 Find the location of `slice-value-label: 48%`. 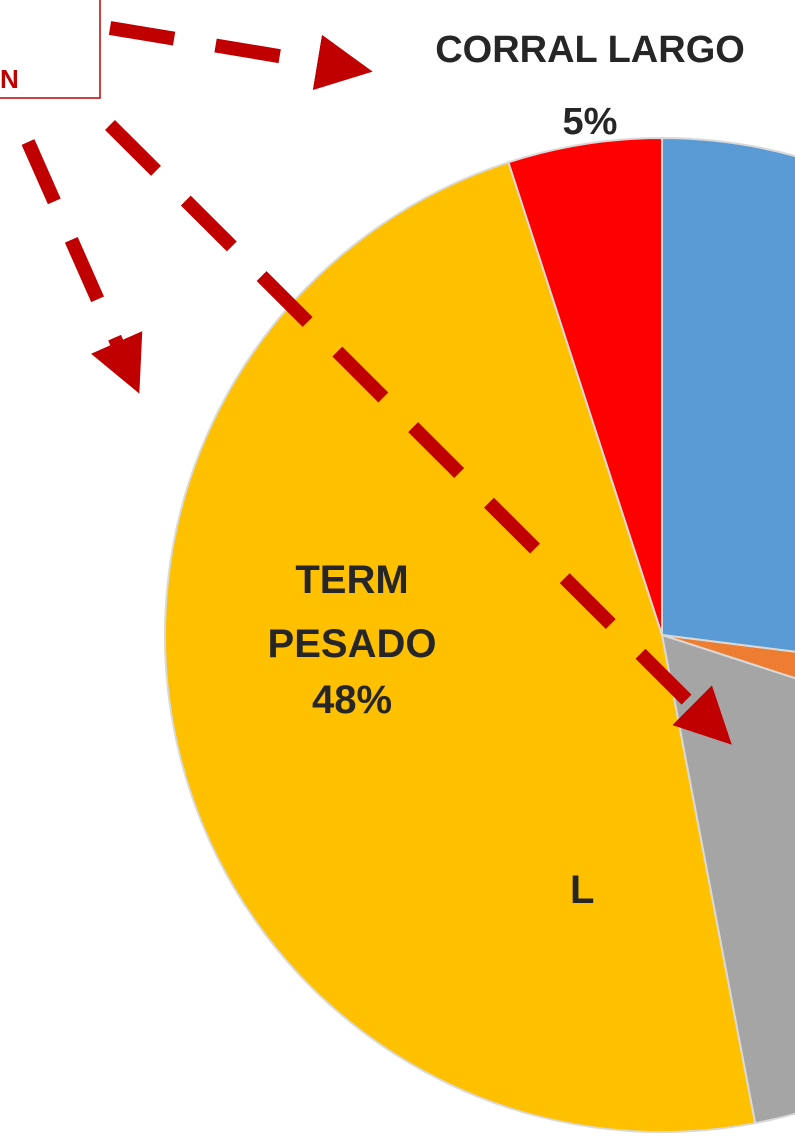

slice-value-label: 48% is located at coordinates (352, 700).